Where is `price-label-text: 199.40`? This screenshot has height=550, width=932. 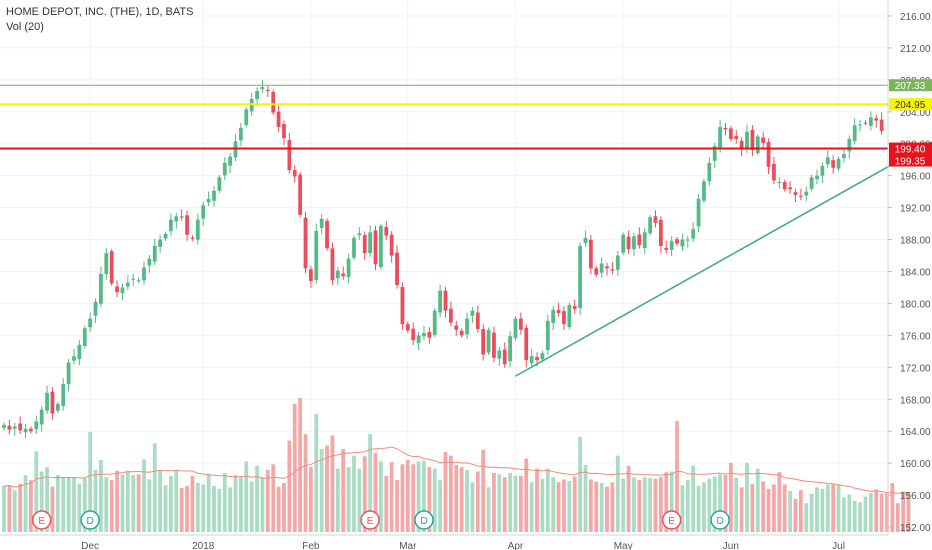 price-label-text: 199.40 is located at coordinates (910, 150).